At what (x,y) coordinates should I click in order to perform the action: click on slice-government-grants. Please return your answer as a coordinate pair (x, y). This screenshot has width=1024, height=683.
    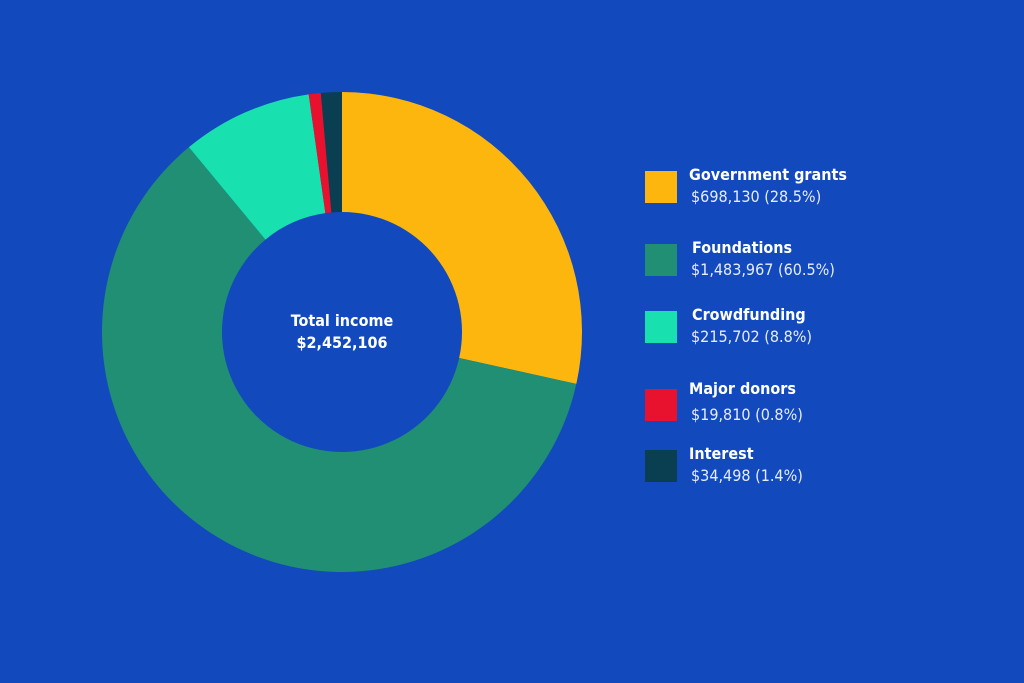
    Looking at the image, I should click on (462, 238).